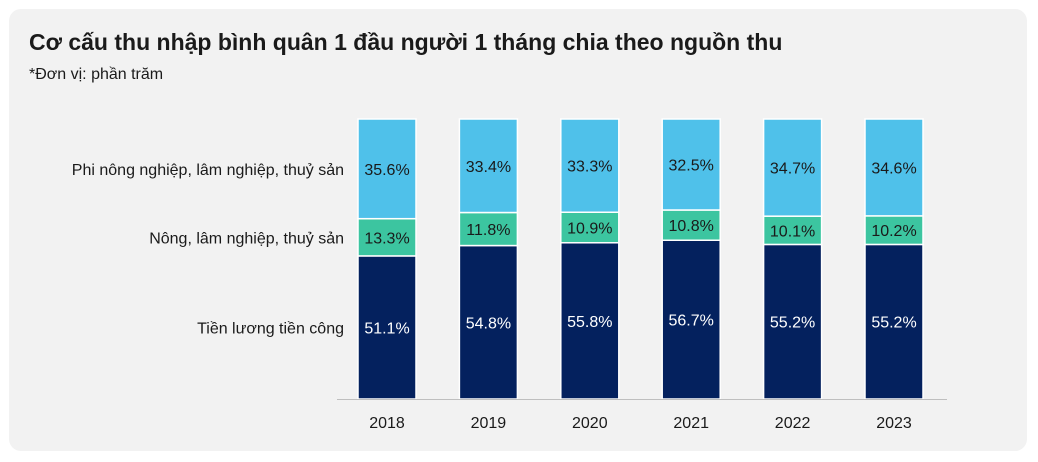  I want to click on chart-subtitle: *Đơn vị: phần trăm, so click(96, 74).